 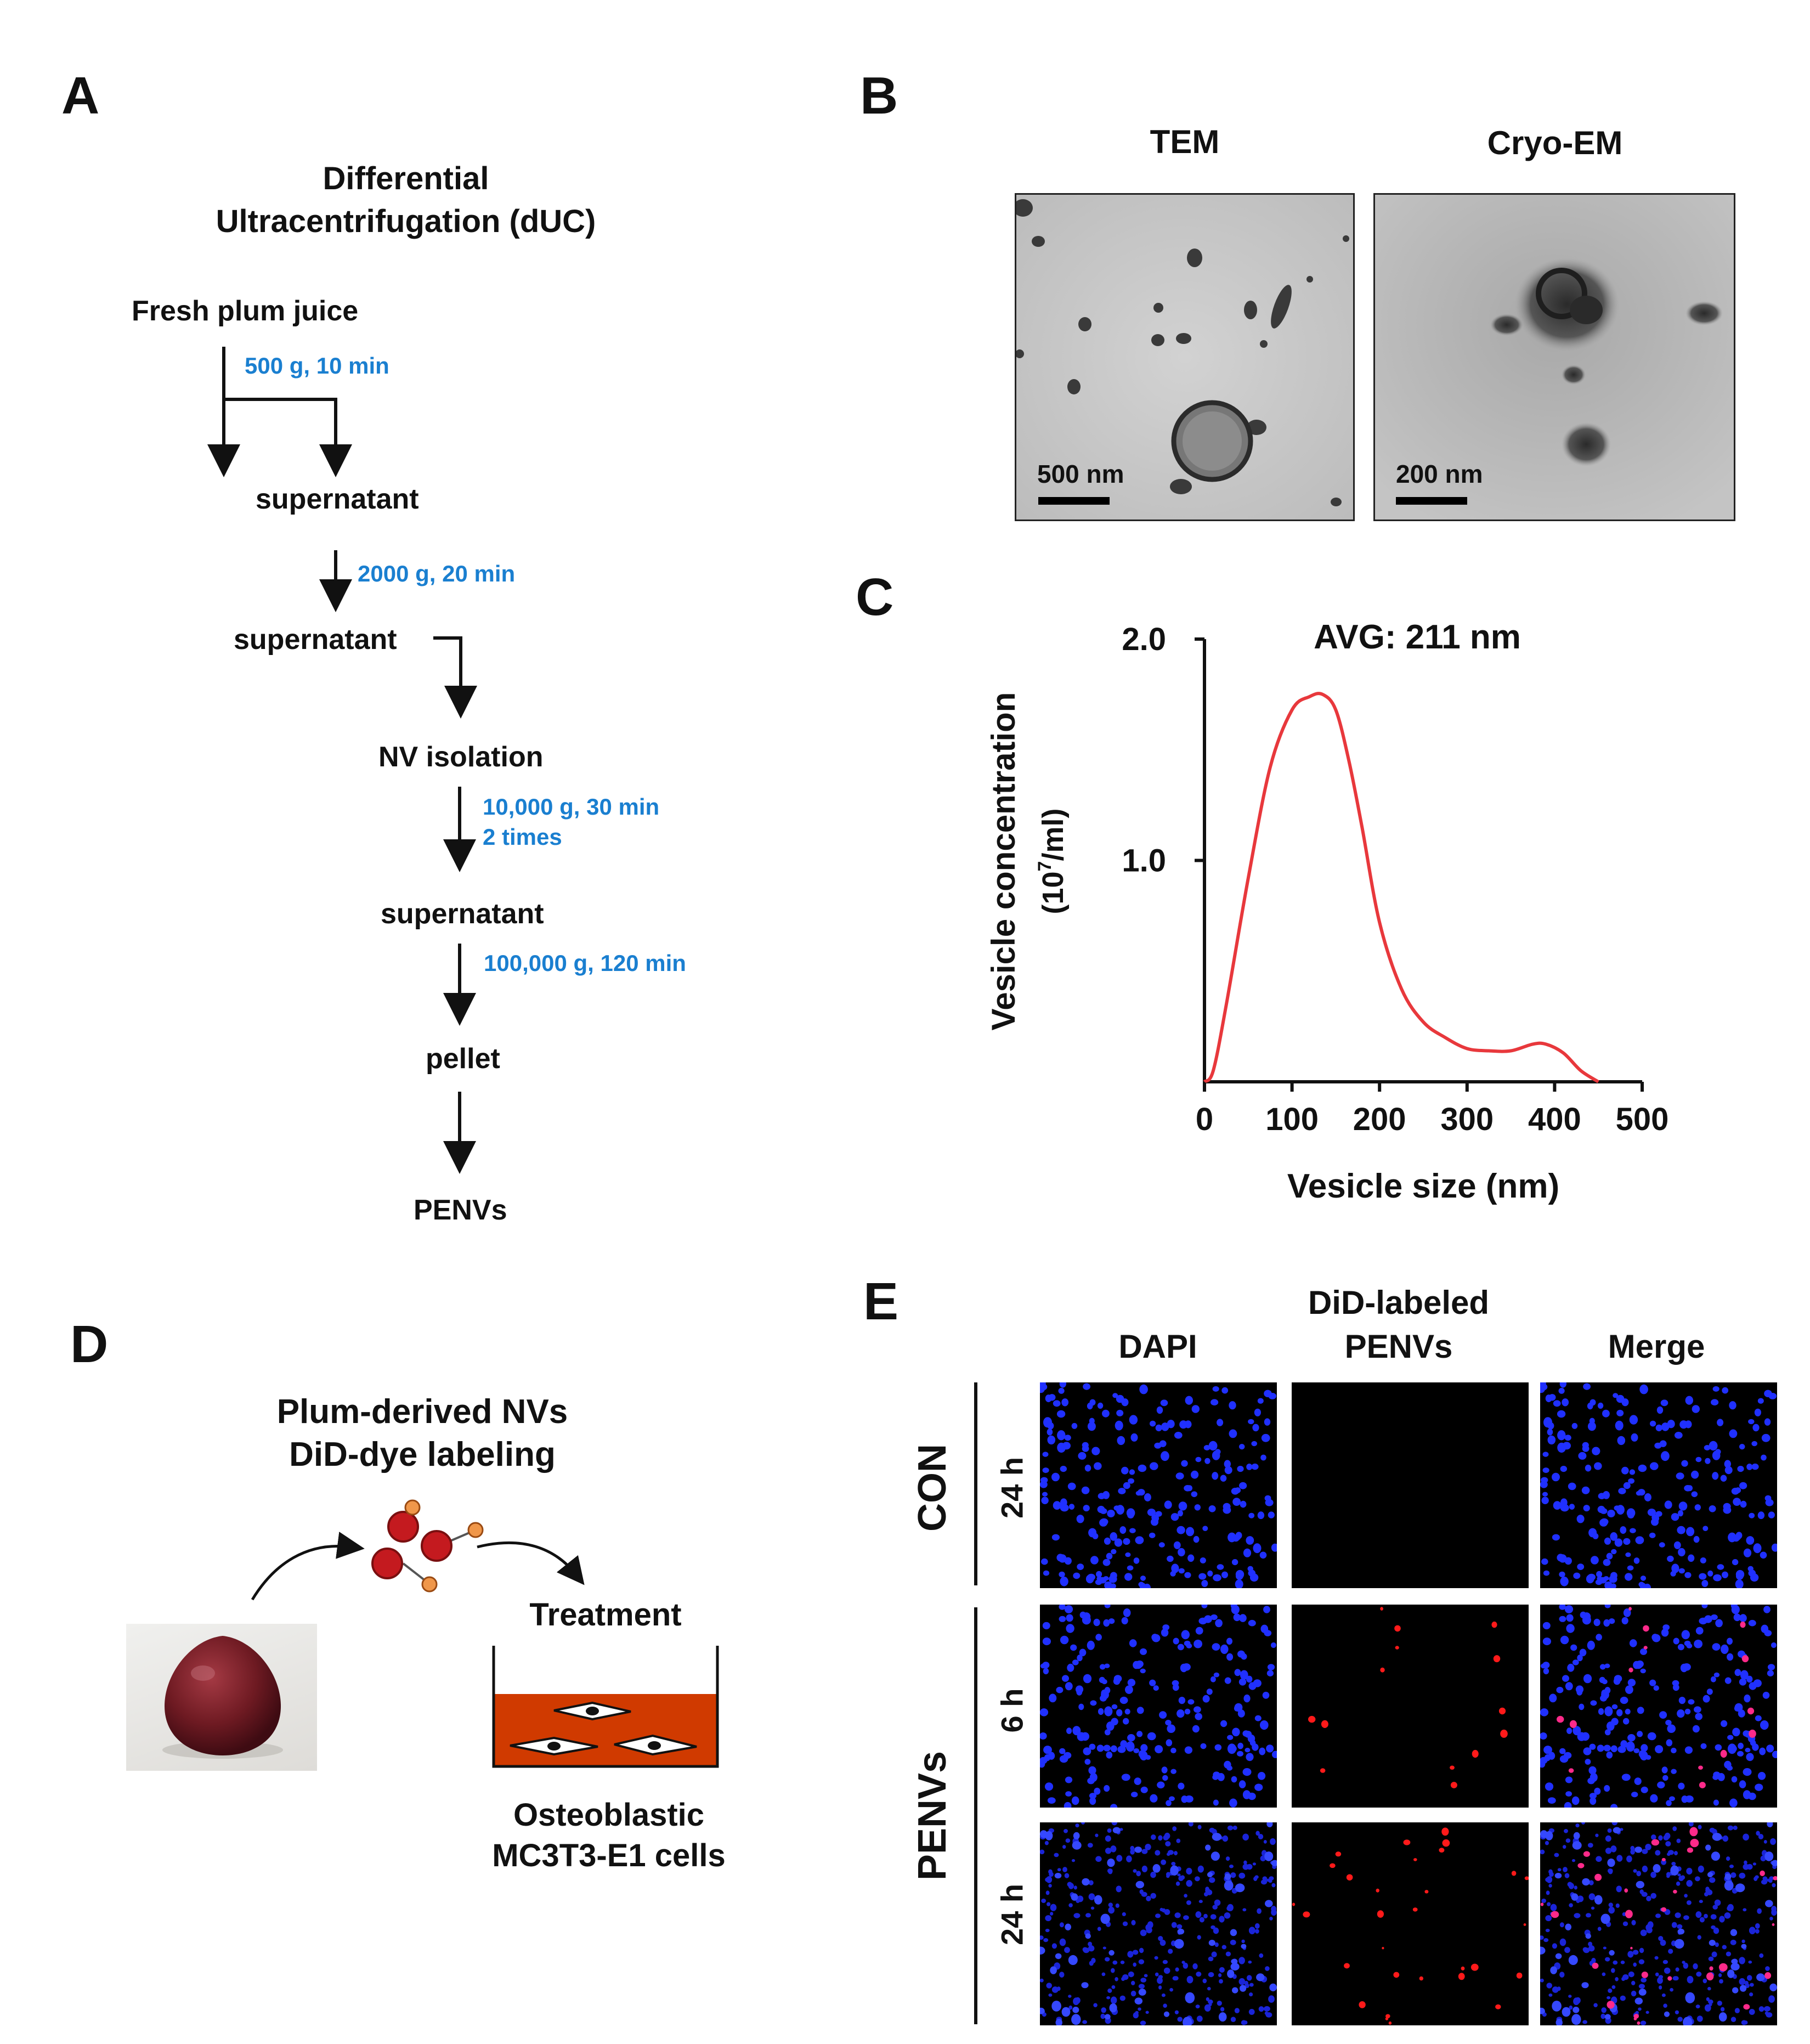 What do you see at coordinates (1144, 639) in the screenshot?
I see `y-tick-label: 2.0` at bounding box center [1144, 639].